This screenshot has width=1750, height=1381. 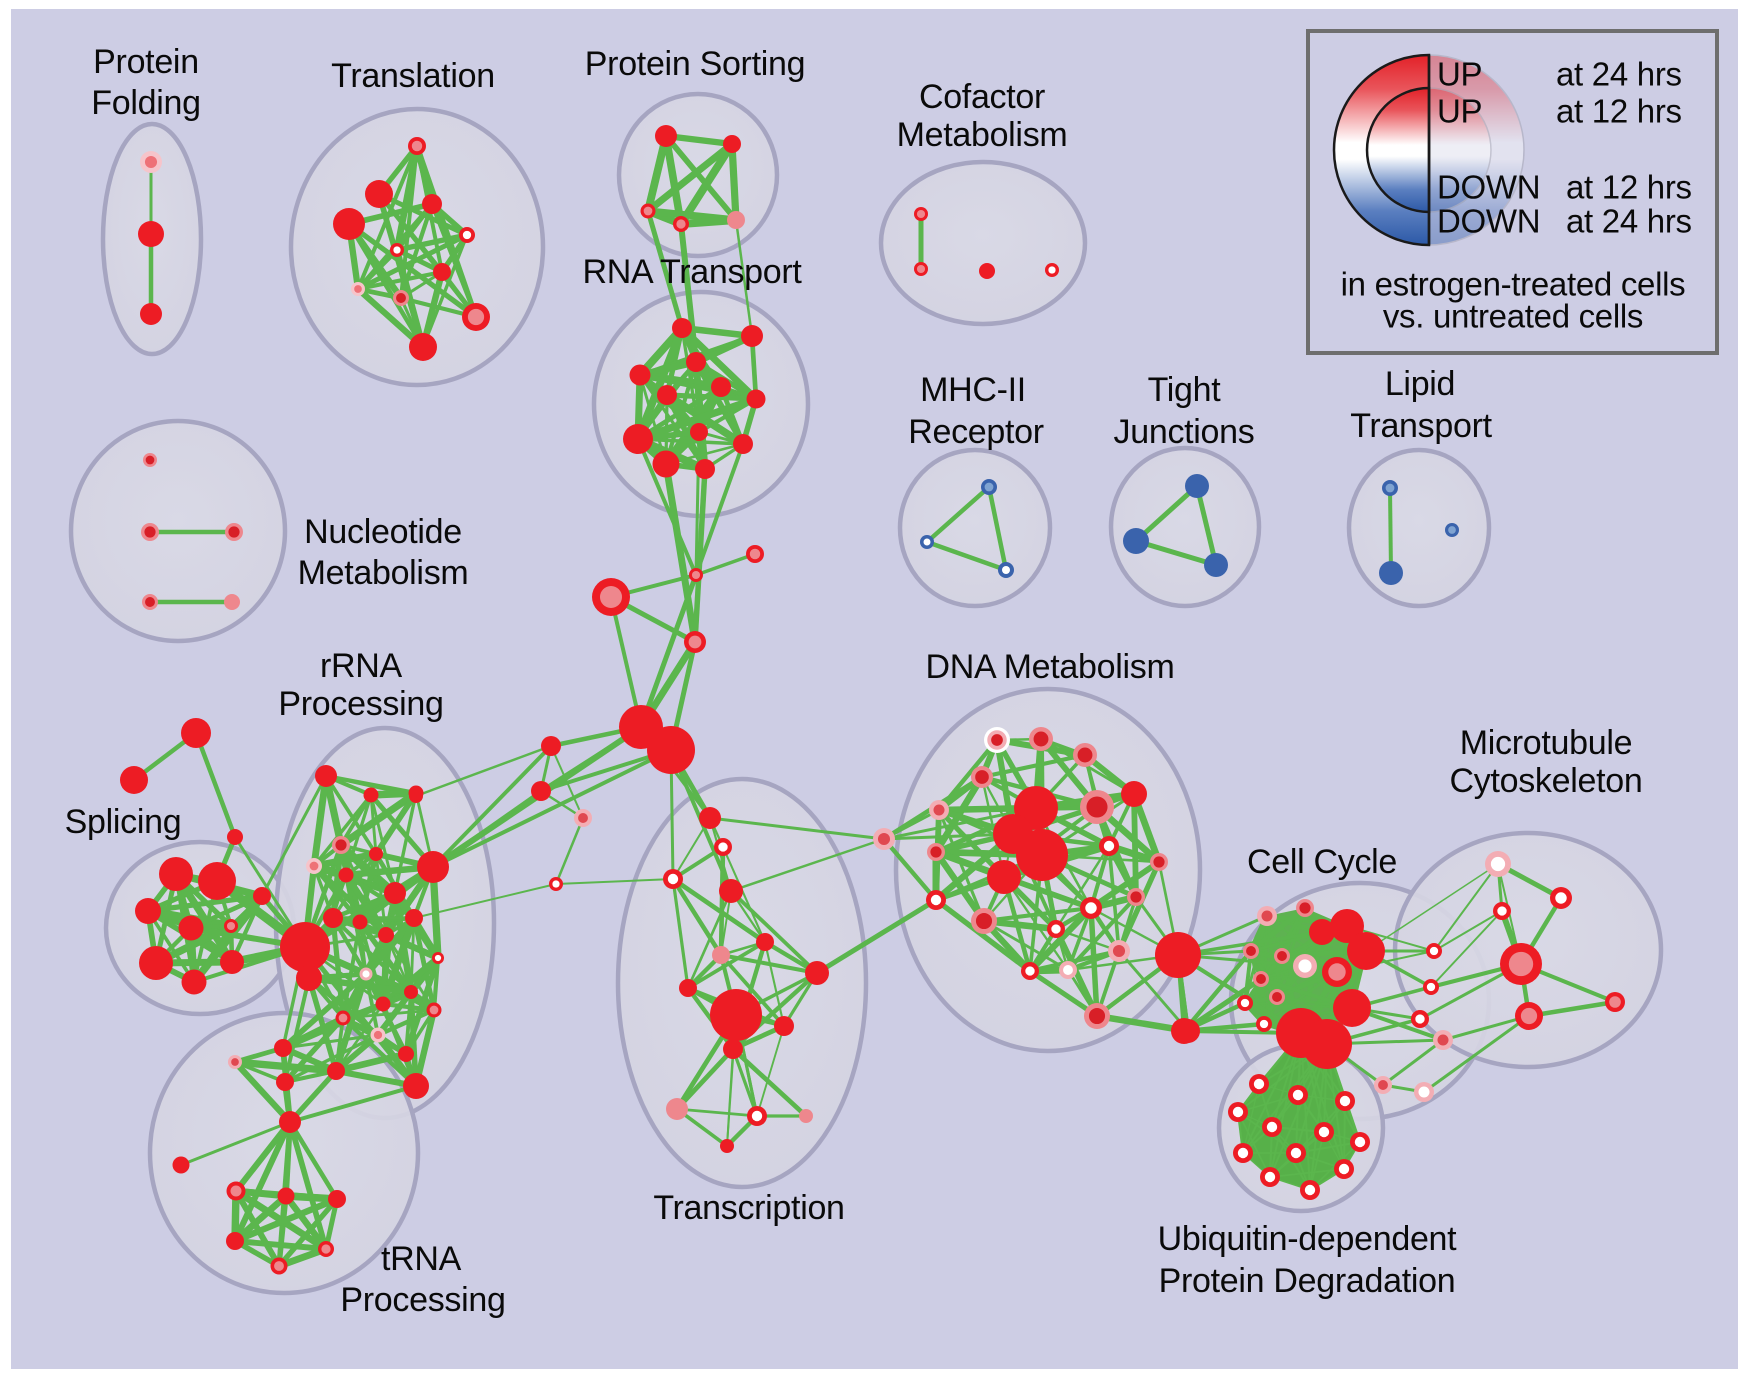 I want to click on svg-text: Transcription, so click(x=748, y=1208).